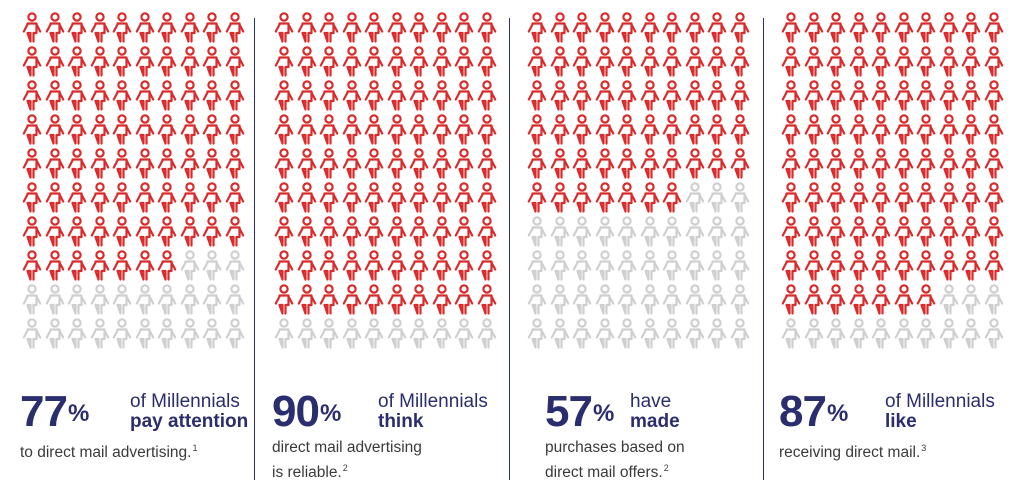  What do you see at coordinates (195, 448) in the screenshot?
I see `footnote-ref-1: 1` at bounding box center [195, 448].